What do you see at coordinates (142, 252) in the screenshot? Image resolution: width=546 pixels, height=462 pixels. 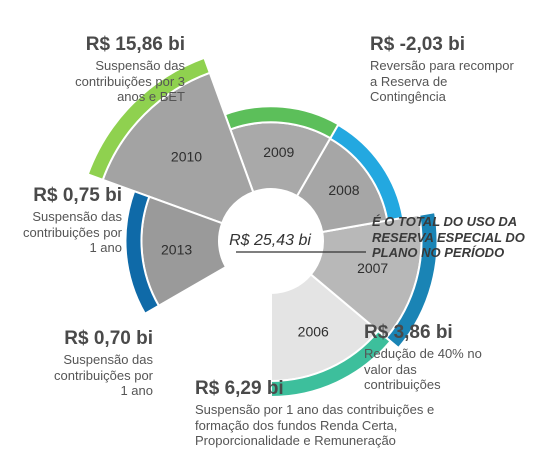 I see `arc-2013` at bounding box center [142, 252].